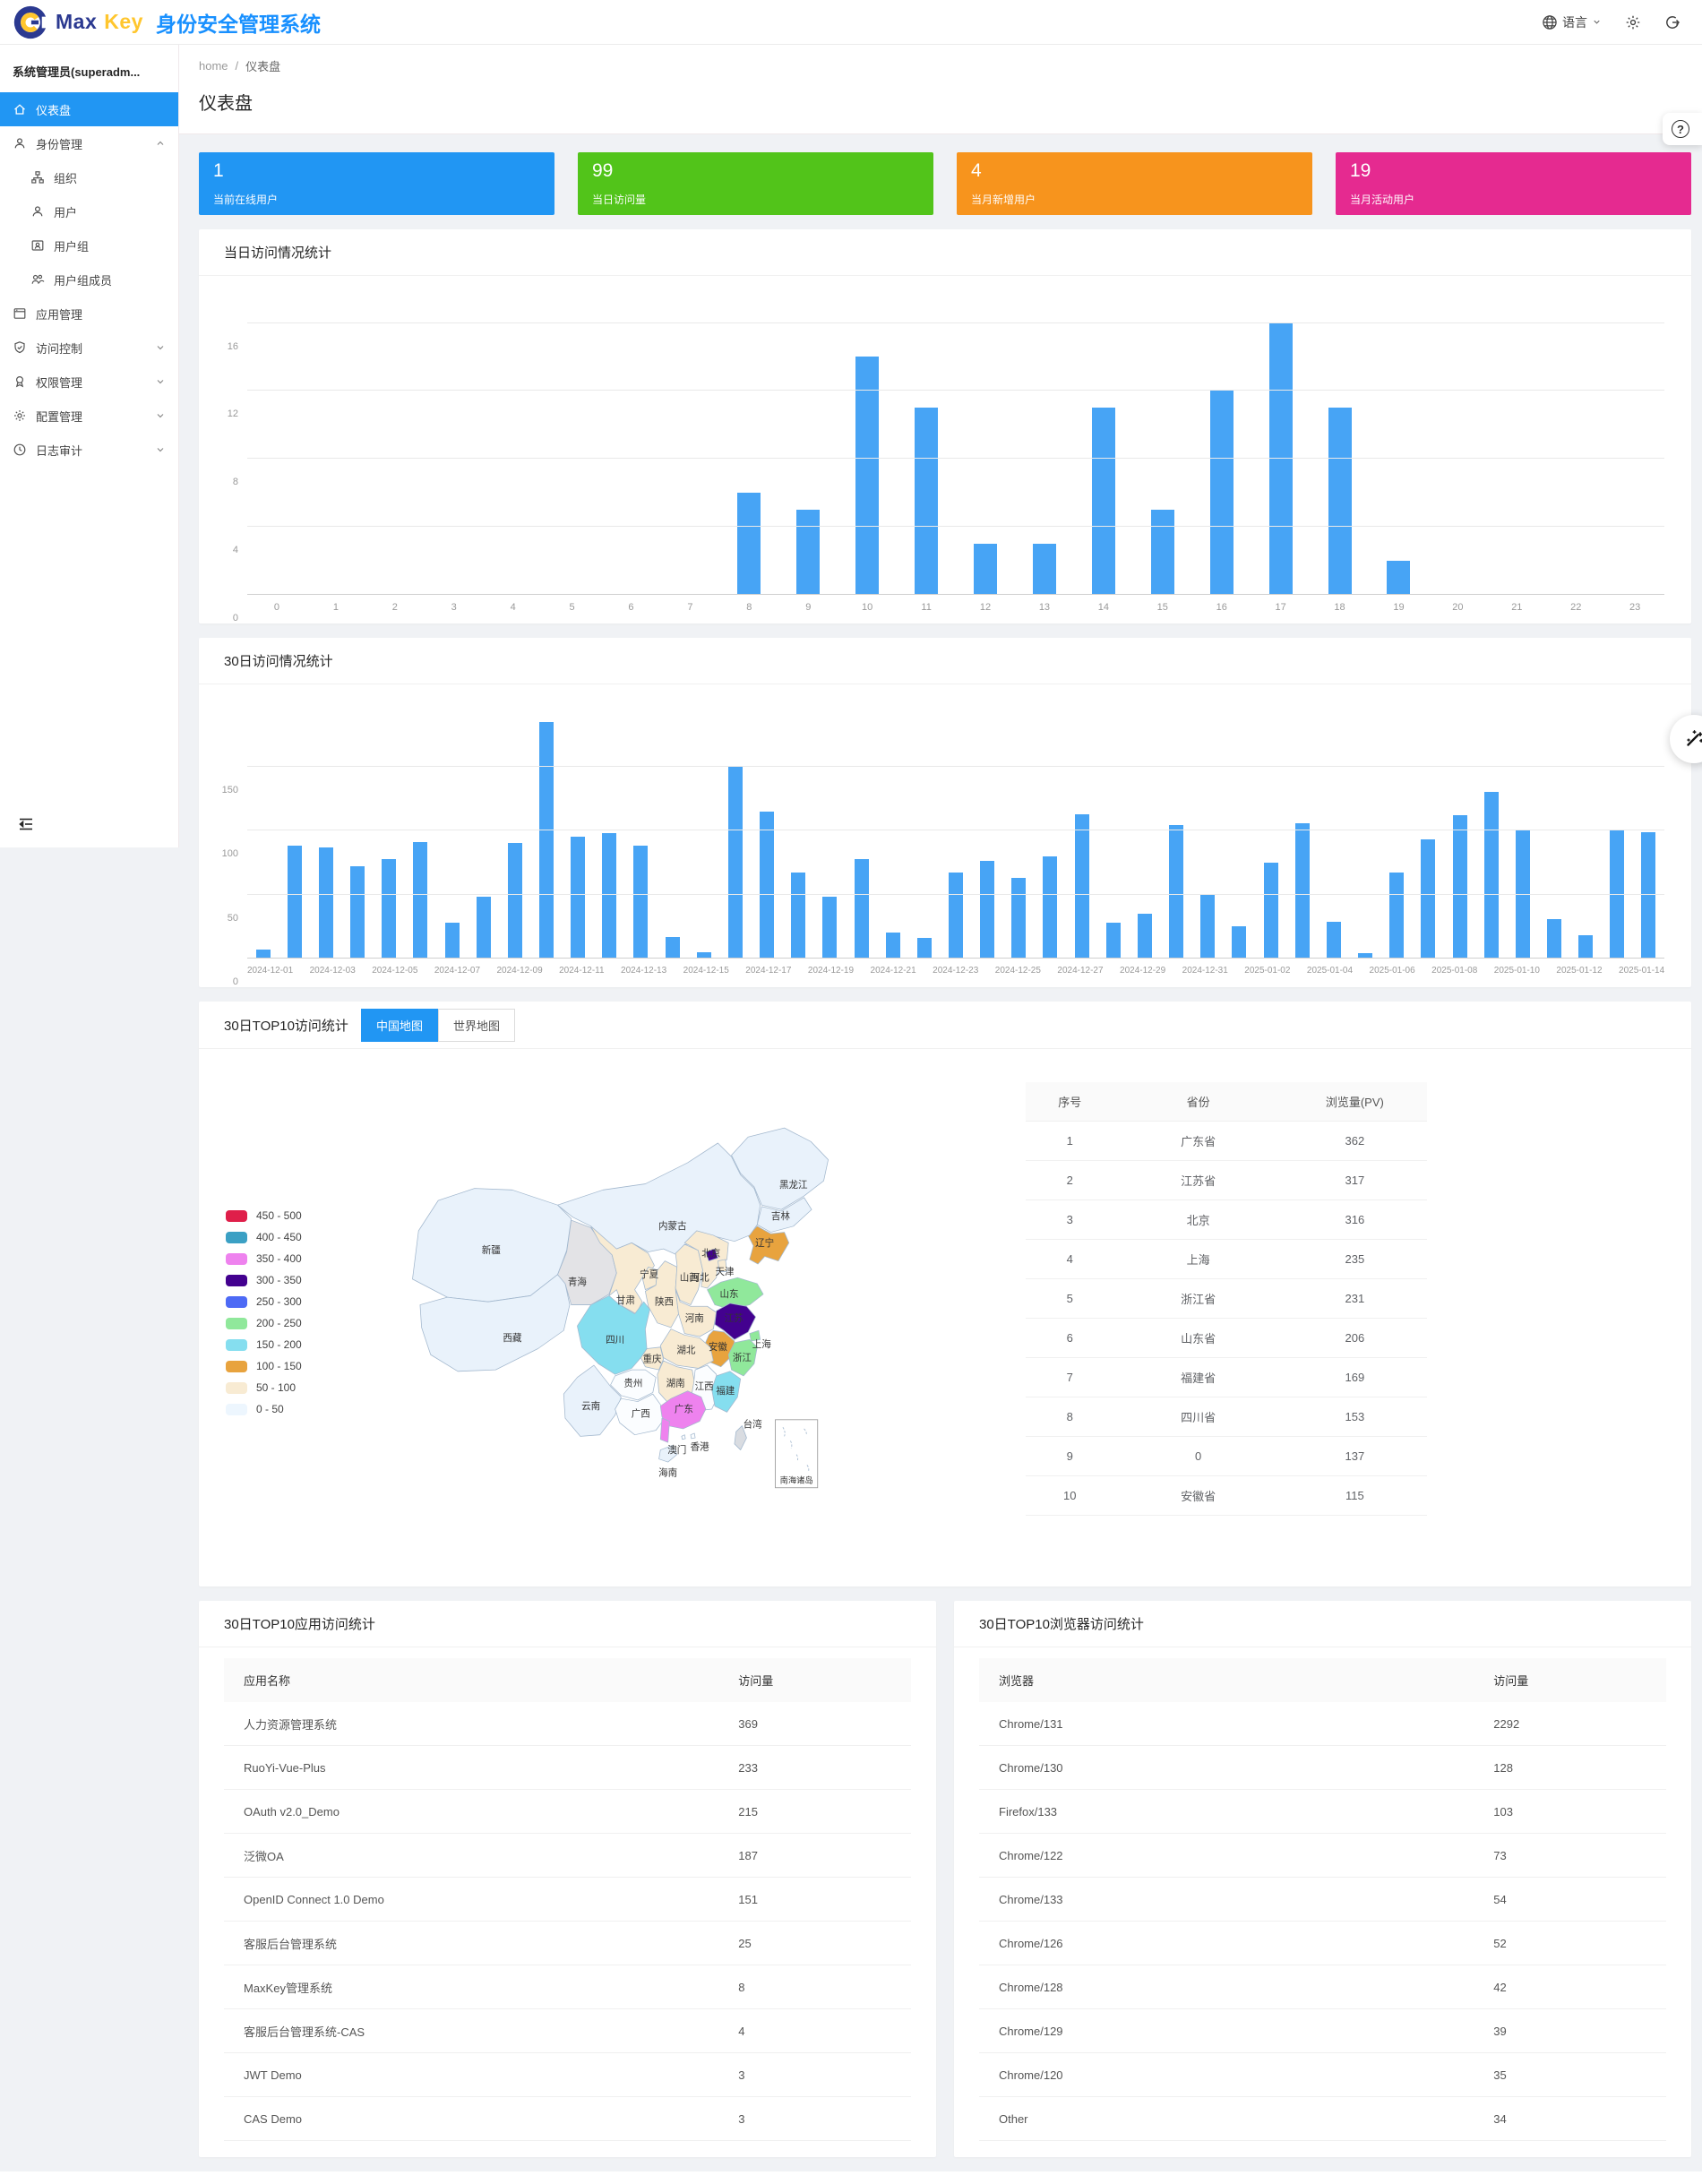  I want to click on province-台湾, so click(740, 1437).